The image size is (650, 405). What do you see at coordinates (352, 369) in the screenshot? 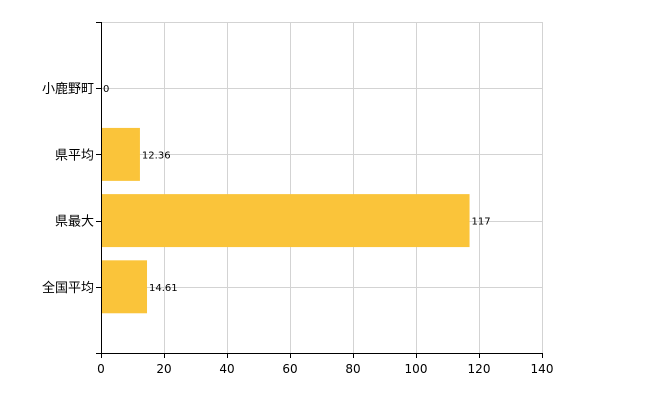
I see `x-tick-label: 80` at bounding box center [352, 369].